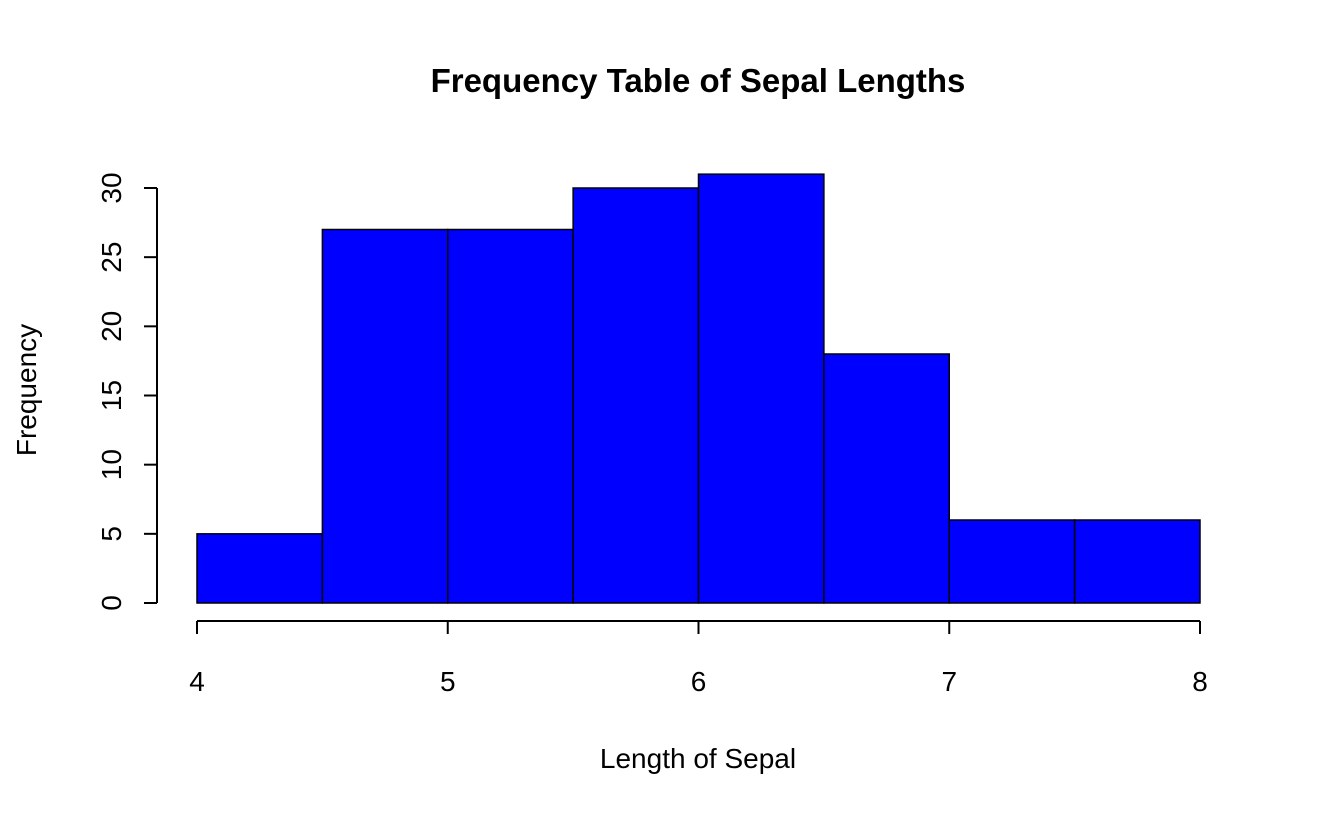 This screenshot has width=1322, height=817. What do you see at coordinates (698, 80) in the screenshot?
I see `chart-title: Frequency Table of Sepal Lengths` at bounding box center [698, 80].